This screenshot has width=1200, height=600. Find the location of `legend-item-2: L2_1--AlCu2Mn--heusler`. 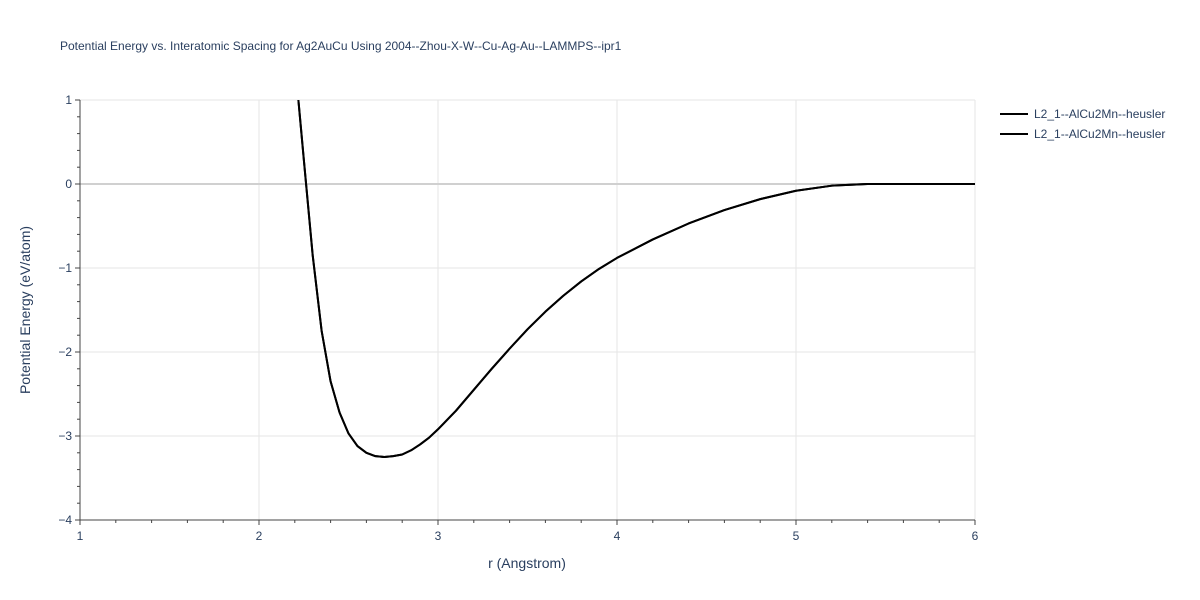

legend-item-2: L2_1--AlCu2Mn--heusler is located at coordinates (1082, 134).